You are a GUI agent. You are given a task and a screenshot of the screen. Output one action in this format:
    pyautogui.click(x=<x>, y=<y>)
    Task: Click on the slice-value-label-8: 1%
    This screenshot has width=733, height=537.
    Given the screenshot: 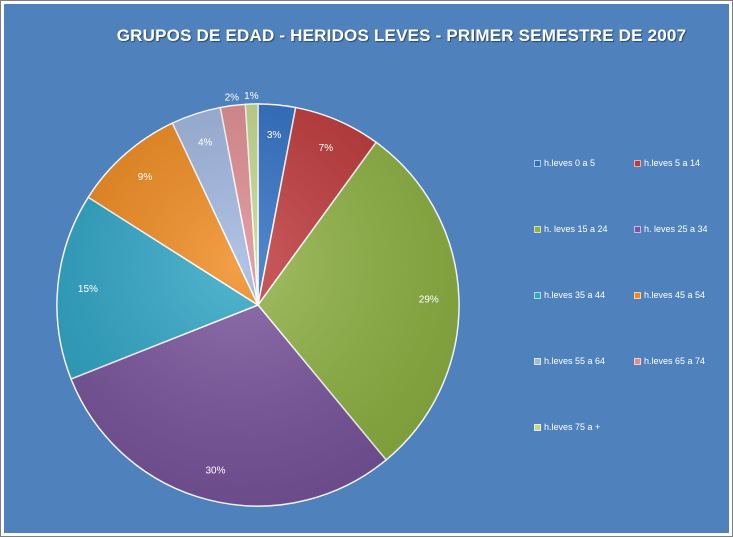 What is the action you would take?
    pyautogui.click(x=251, y=96)
    